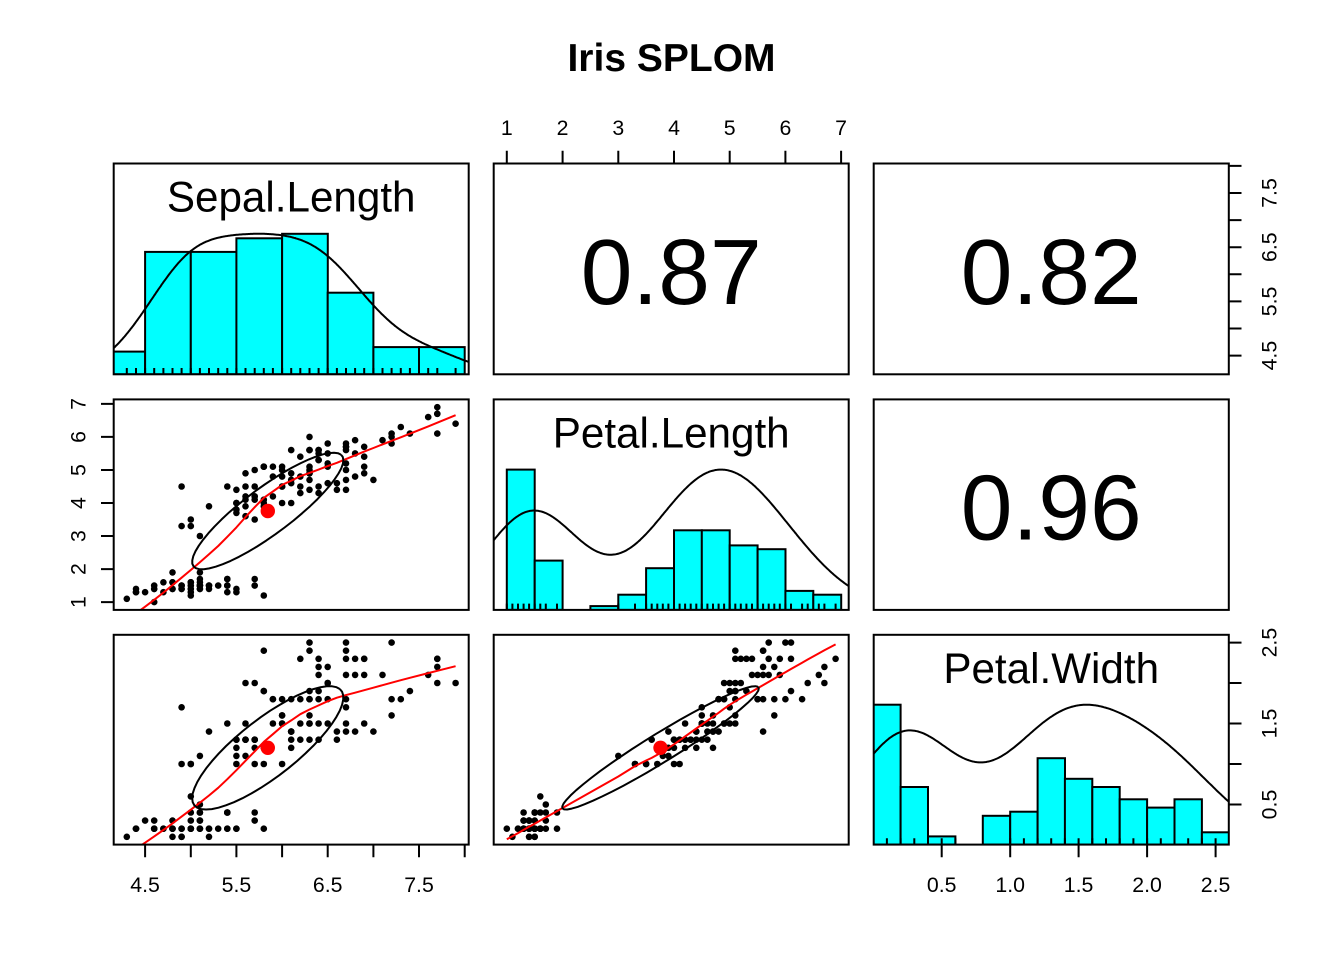  I want to click on svg-text: 0.82, so click(1051, 272).